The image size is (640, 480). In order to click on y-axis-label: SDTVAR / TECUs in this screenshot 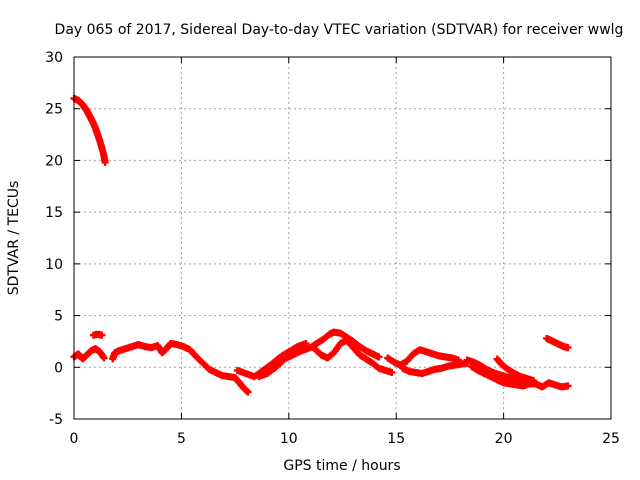, I will do `click(14, 238)`.